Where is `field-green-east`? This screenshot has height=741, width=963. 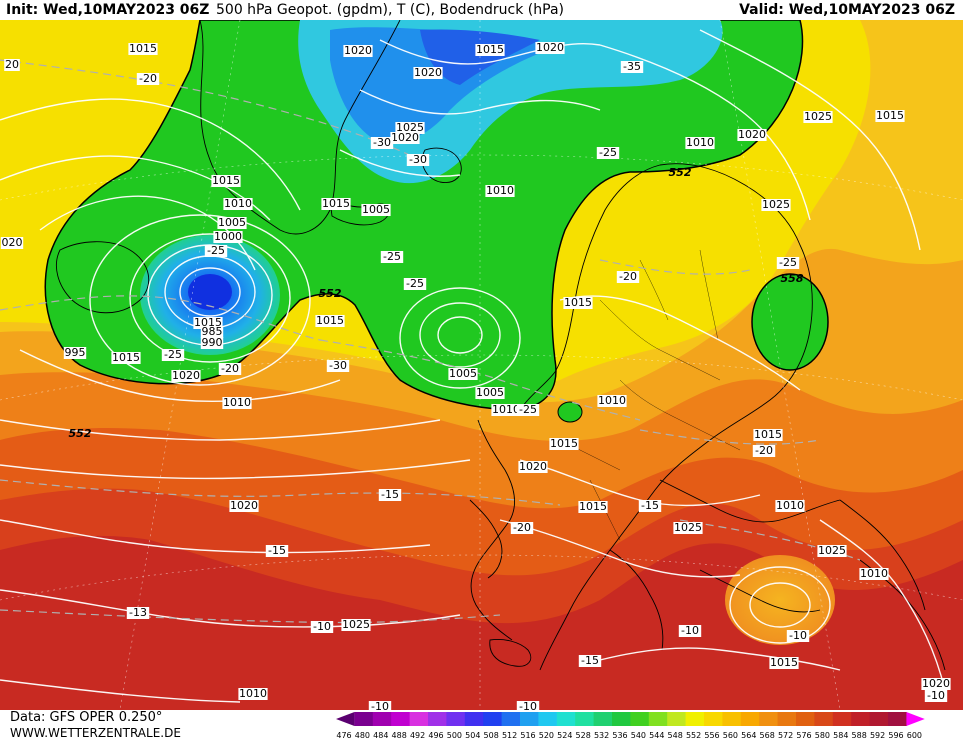 field-green-east is located at coordinates (790, 322).